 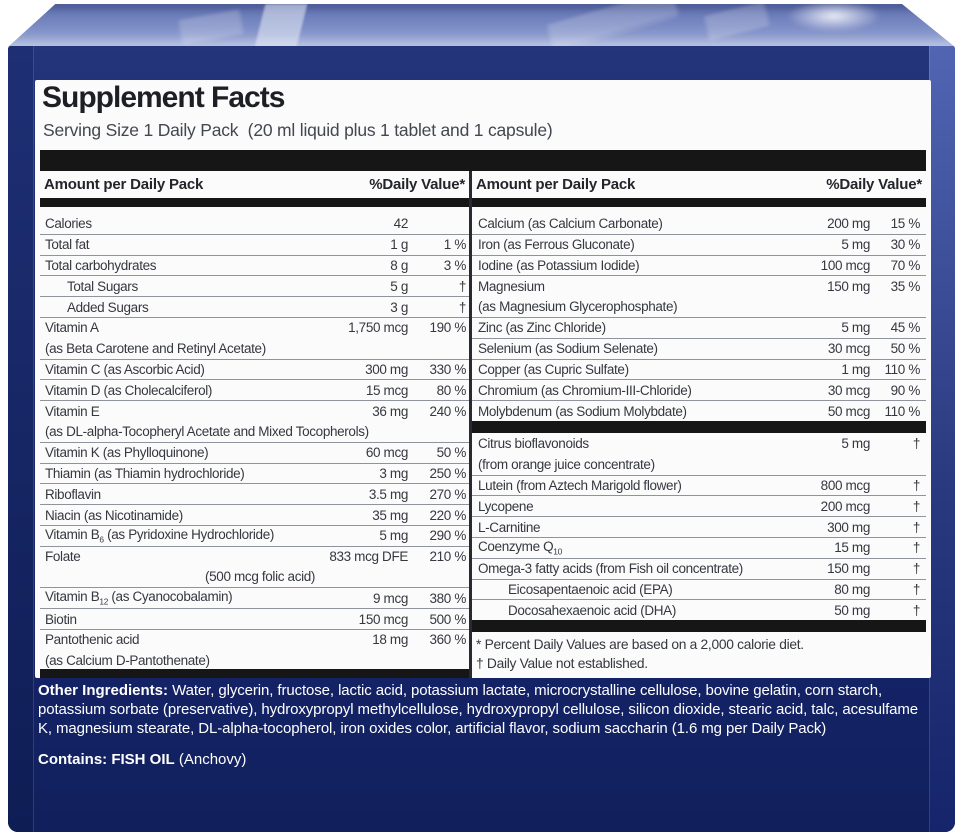 I want to click on nutrient-row: Zinc (as Zinc Chloride) 5 mg 45 %, so click(x=699, y=327).